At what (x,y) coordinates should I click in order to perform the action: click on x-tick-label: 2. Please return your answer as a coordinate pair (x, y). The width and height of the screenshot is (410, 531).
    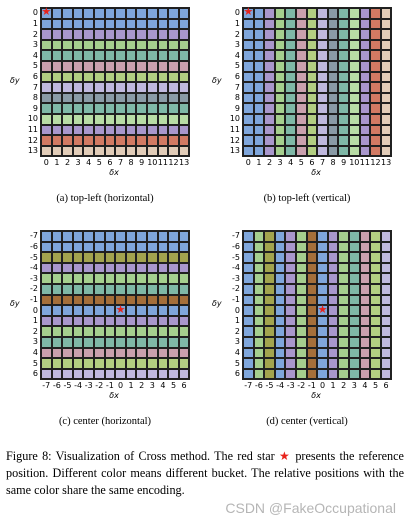
    Looking at the image, I should click on (142, 386).